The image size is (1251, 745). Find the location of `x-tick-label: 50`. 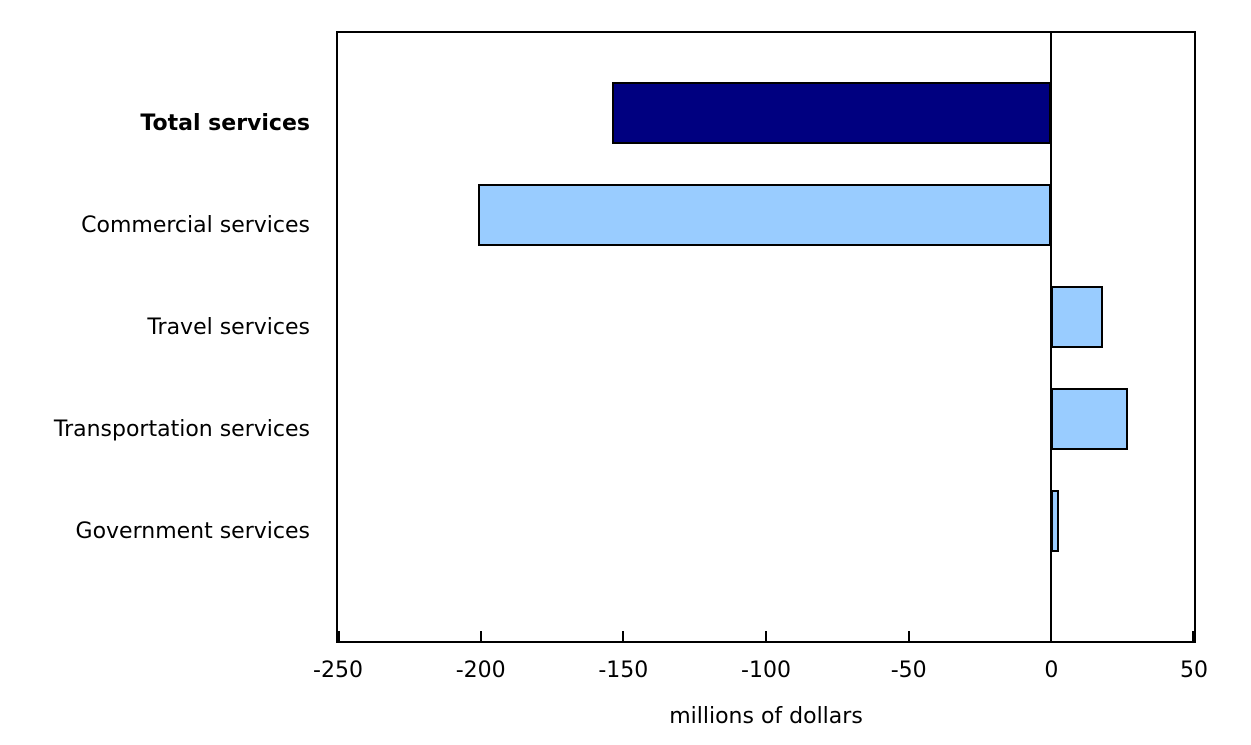

x-tick-label: 50 is located at coordinates (1194, 670).